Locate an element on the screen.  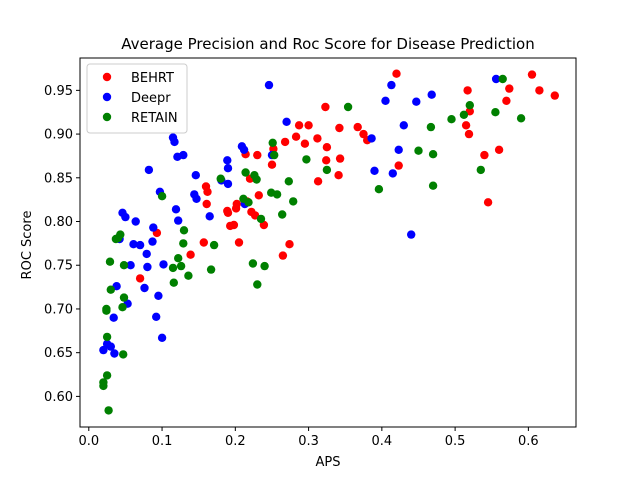
x-axis-ticks: 0.0 0.1 0.2 0.3 0.4 0.5 0.6 is located at coordinates (308, 438).